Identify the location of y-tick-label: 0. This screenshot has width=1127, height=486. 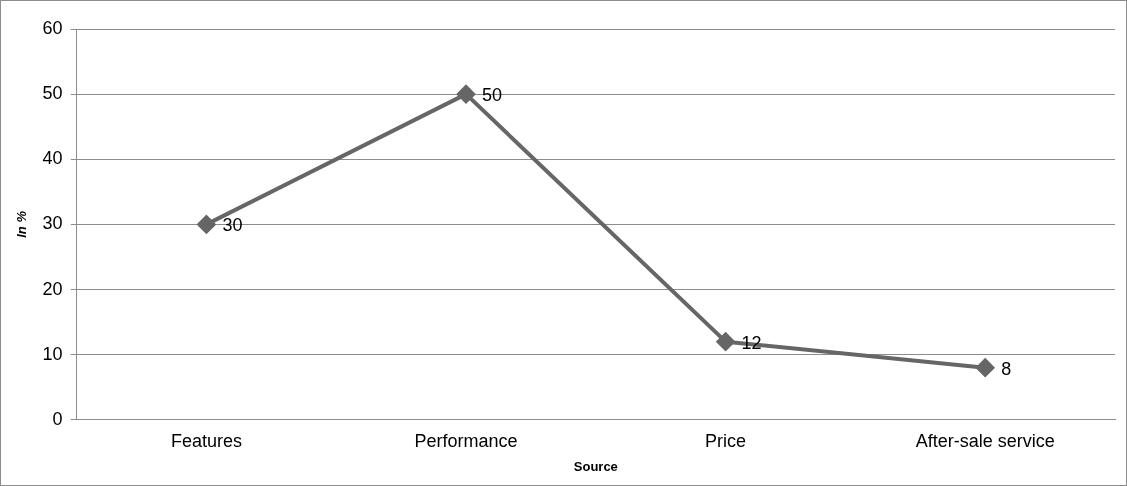
(57, 418).